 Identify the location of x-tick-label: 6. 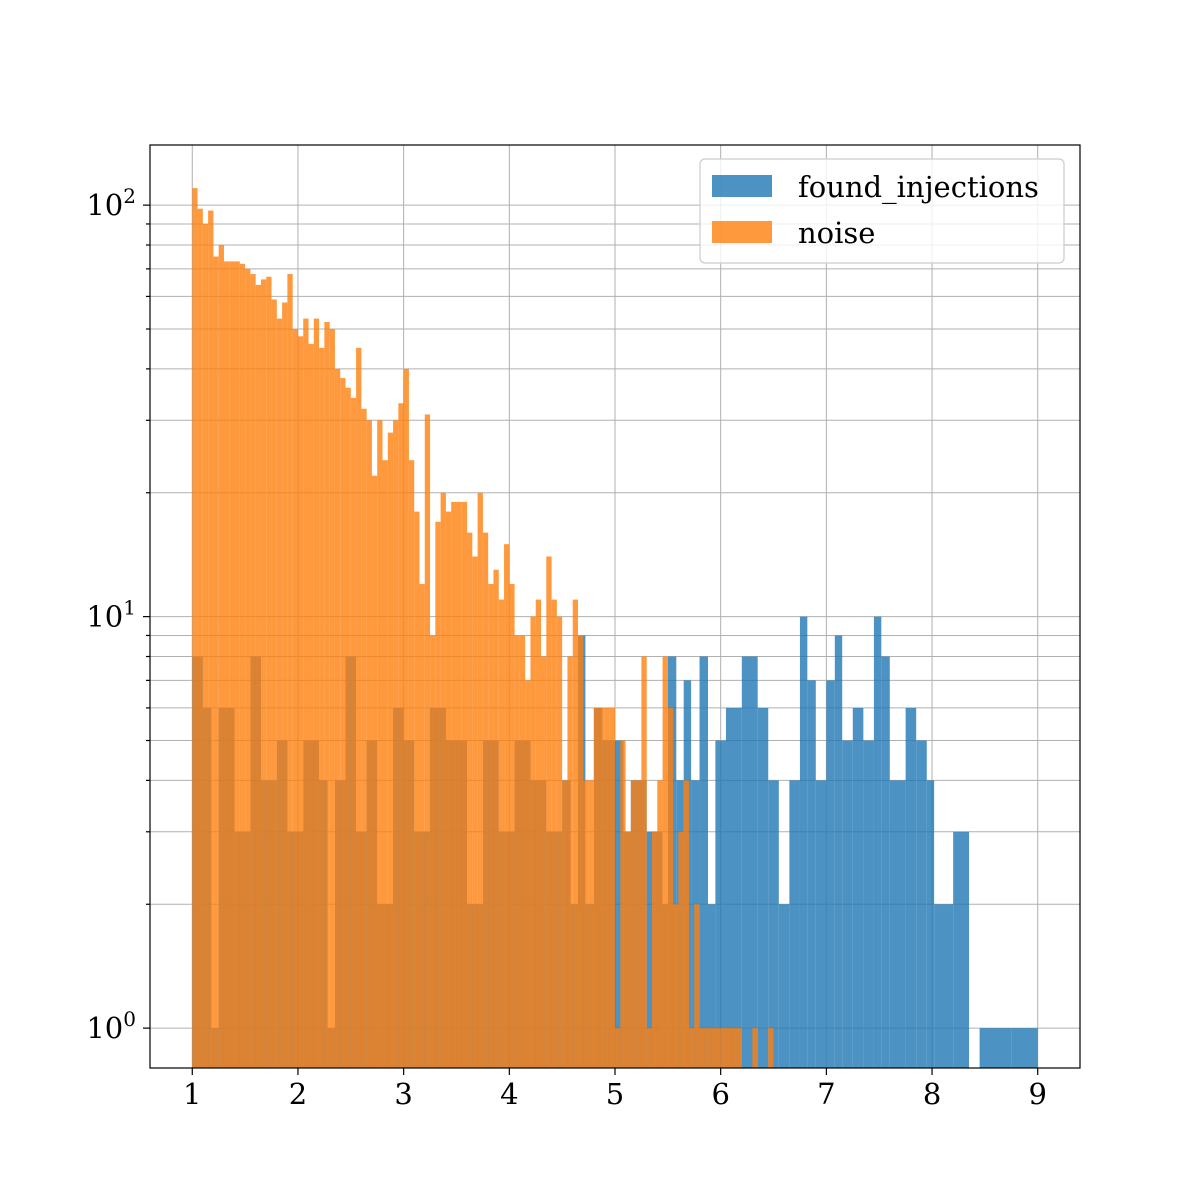
(720, 1094).